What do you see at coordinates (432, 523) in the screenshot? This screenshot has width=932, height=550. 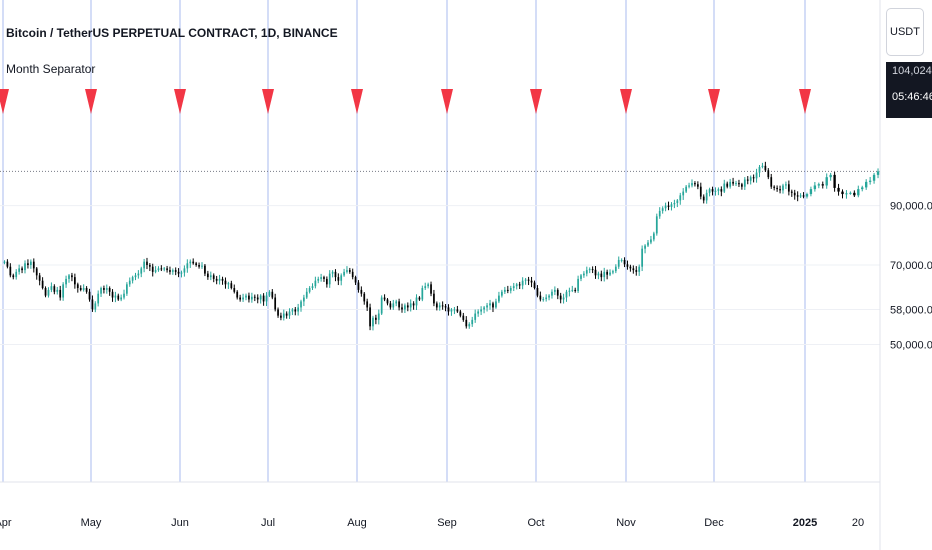 I see `time-axis: Apr May Jun Jul Aug Sep Oct Nov Dec 2025 20` at bounding box center [432, 523].